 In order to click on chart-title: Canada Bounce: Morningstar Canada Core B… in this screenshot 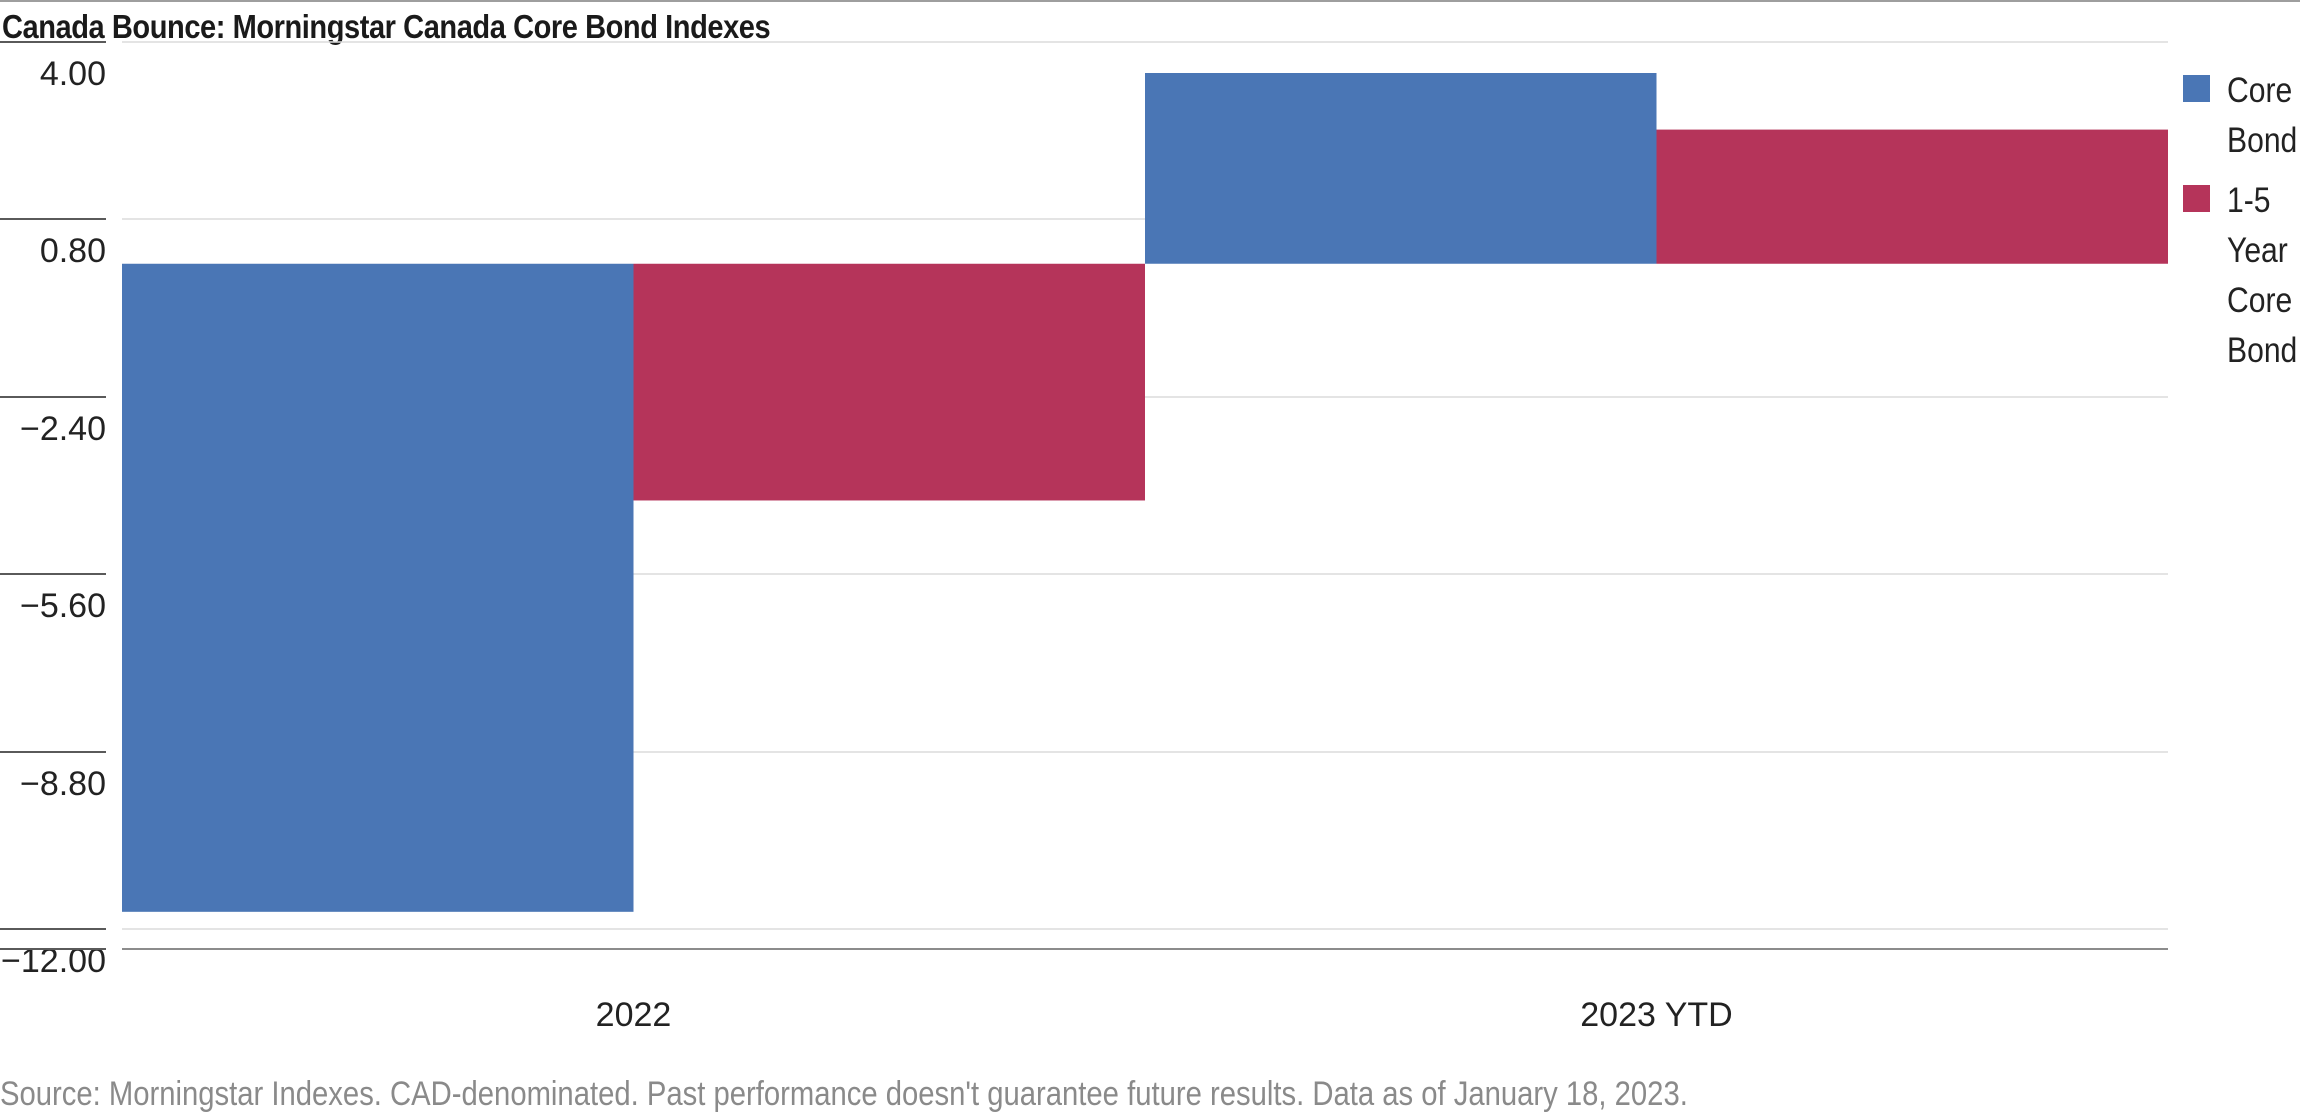, I will do `click(386, 26)`.